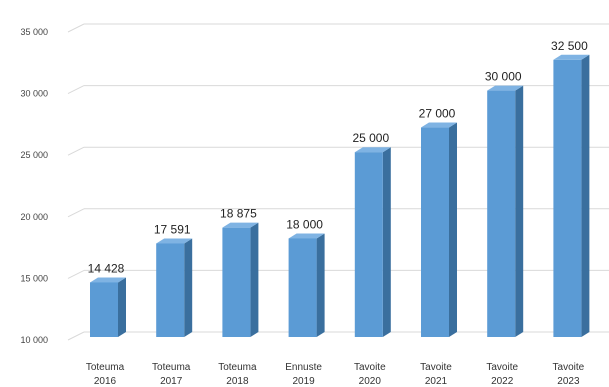  I want to click on x-tick-label: Tavoite 2021, so click(436, 374).